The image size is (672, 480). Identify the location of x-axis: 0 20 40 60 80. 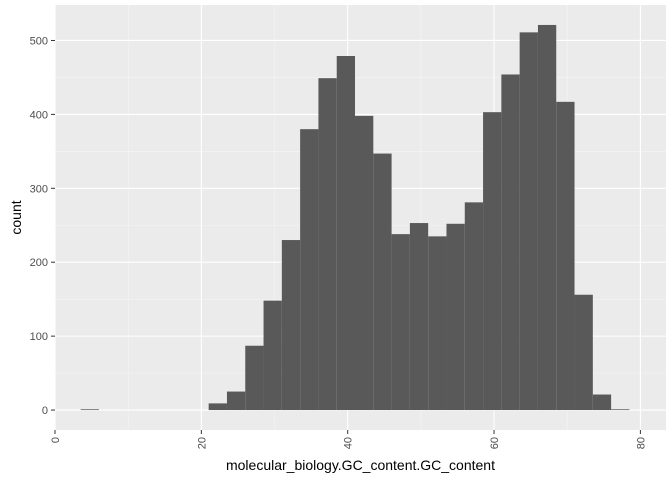
(348, 439).